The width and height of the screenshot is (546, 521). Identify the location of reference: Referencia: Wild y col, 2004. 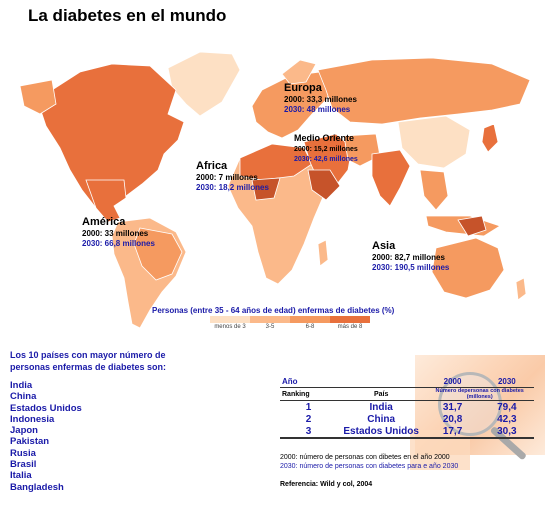
(326, 484).